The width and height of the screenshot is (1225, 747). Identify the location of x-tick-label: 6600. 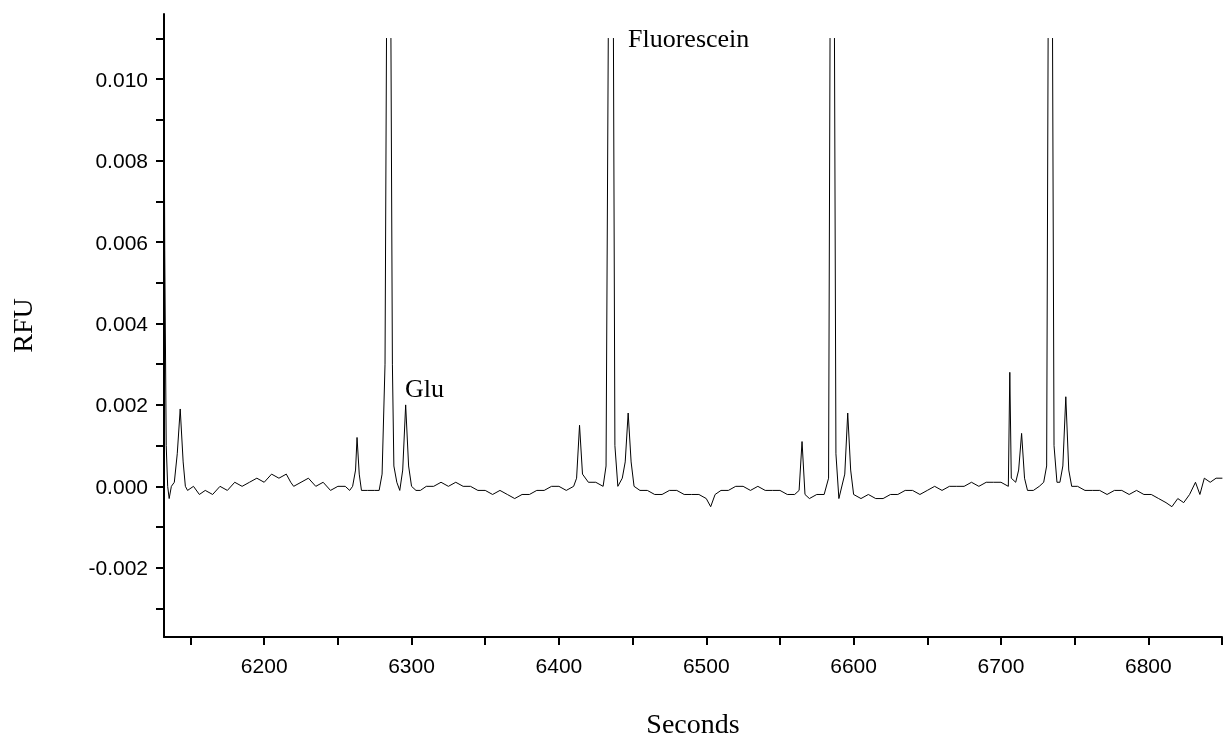
(853, 665).